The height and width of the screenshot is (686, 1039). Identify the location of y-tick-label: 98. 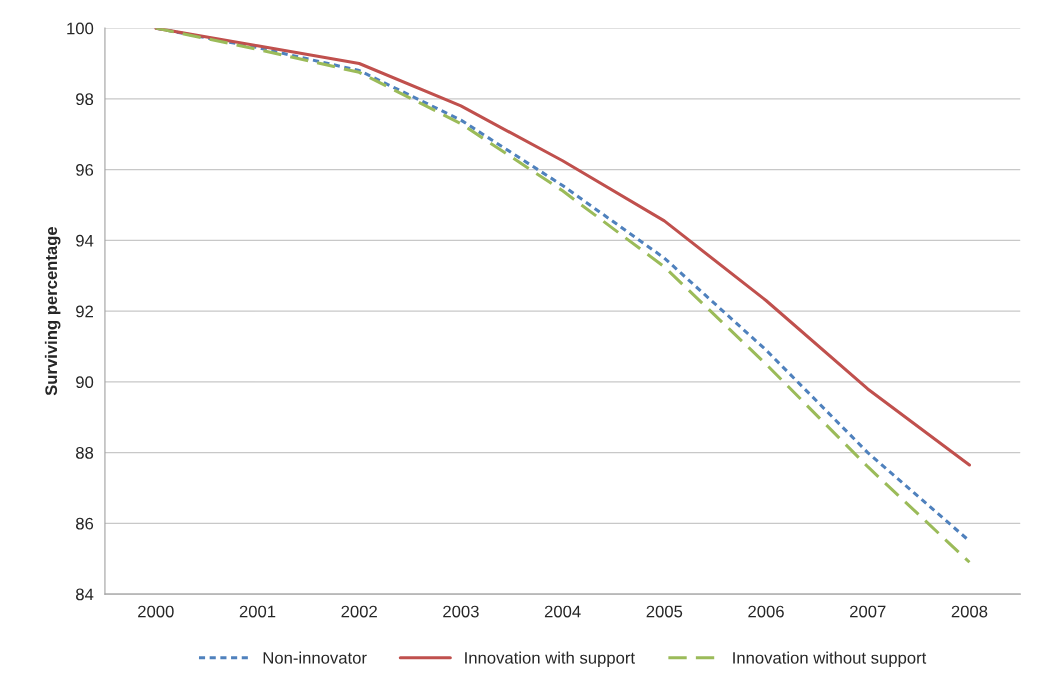
(85, 99).